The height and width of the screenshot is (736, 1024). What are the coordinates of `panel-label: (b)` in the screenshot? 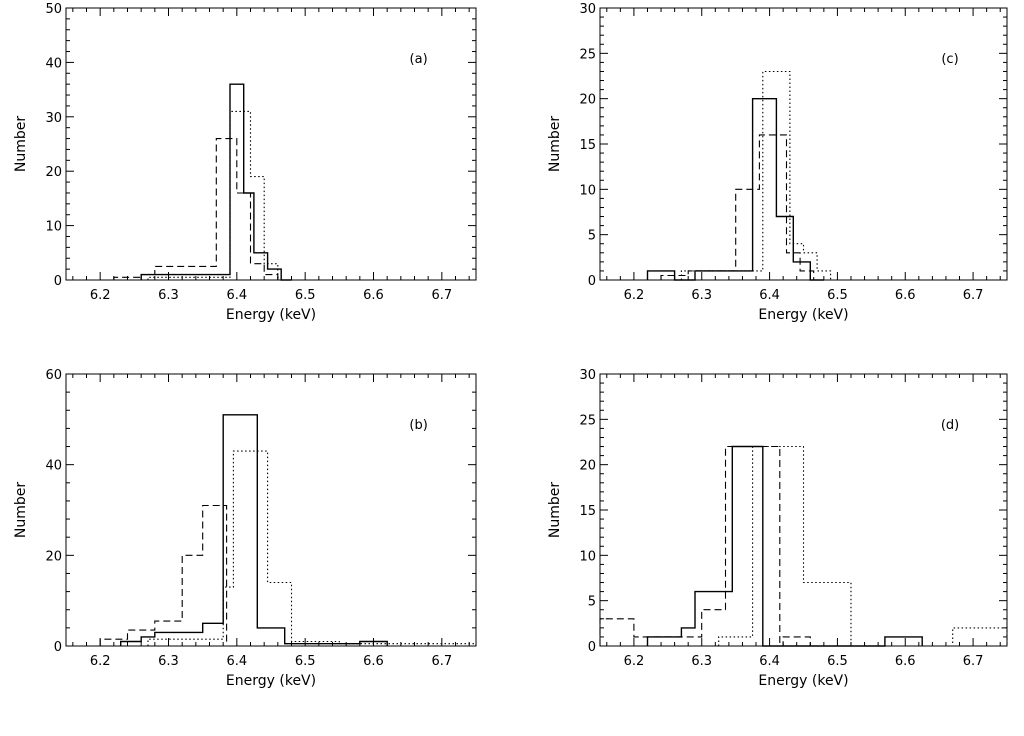 It's located at (418, 425).